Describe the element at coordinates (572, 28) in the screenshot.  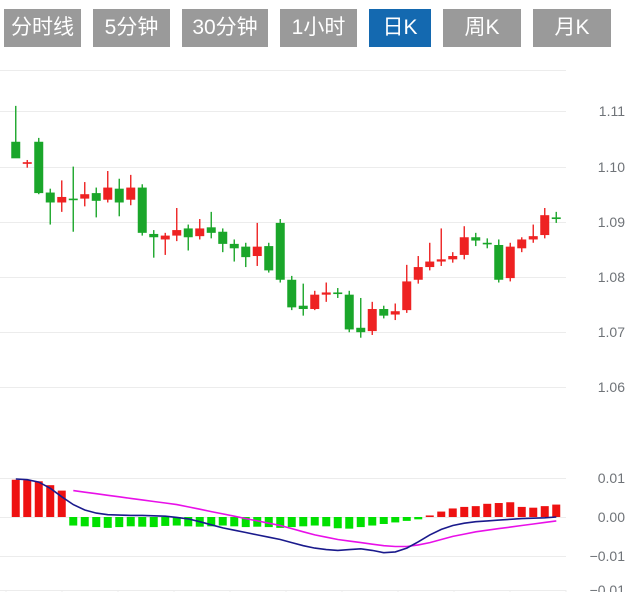
I see `timeframe-tab-6: 月K` at that location.